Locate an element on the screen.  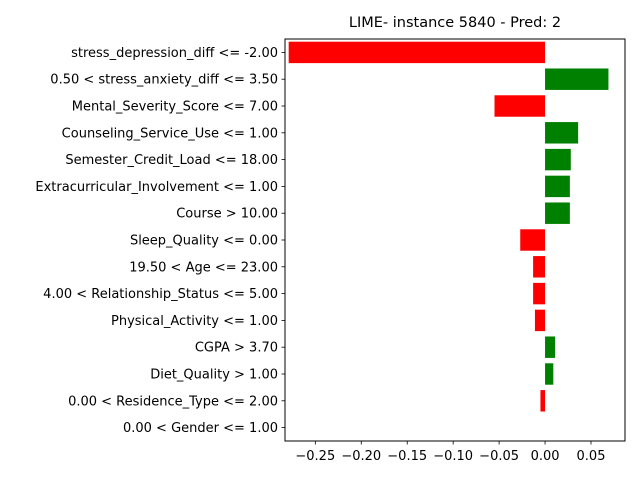
x-tick-label-5: 0.00 is located at coordinates (545, 456).